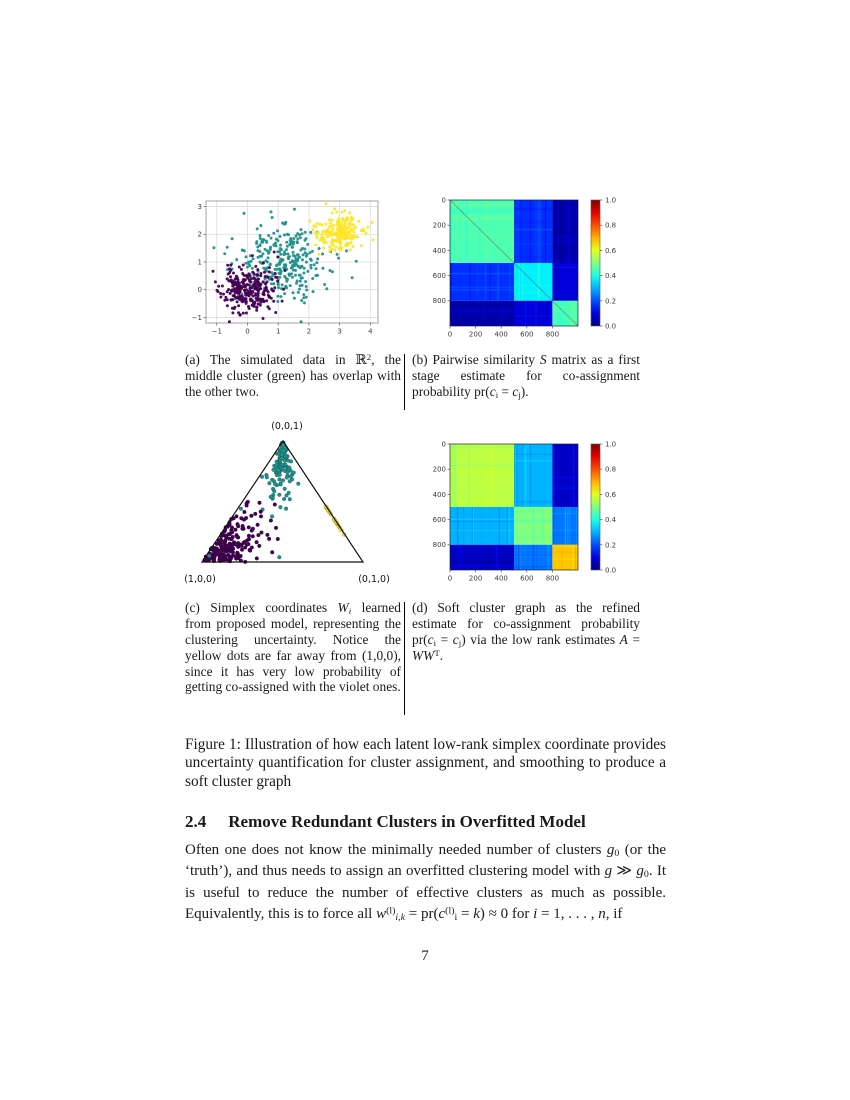  What do you see at coordinates (285, 268) in the screenshot?
I see `subfigure-a-scatter-plot: −1 0 1 2 3 4 −1 0 1 2 3` at bounding box center [285, 268].